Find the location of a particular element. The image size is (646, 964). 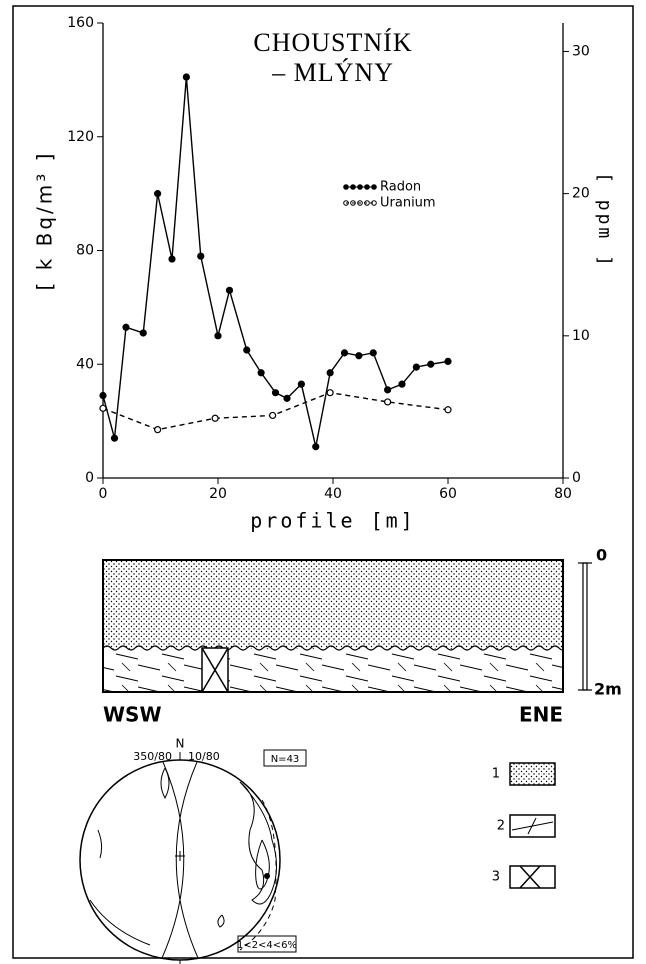

x-tick-label: 60 is located at coordinates (448, 494).